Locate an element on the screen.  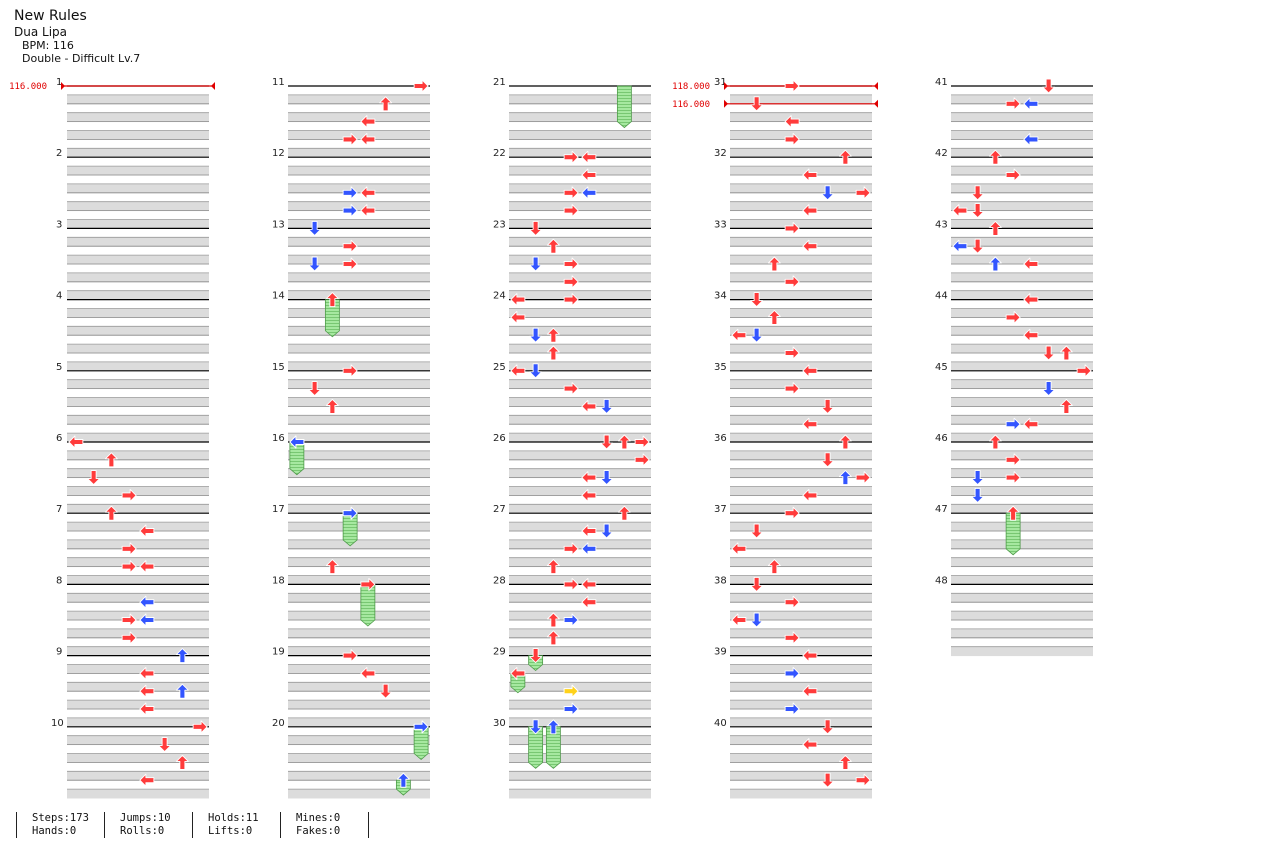
measure-block: 32 is located at coordinates (793, 188).